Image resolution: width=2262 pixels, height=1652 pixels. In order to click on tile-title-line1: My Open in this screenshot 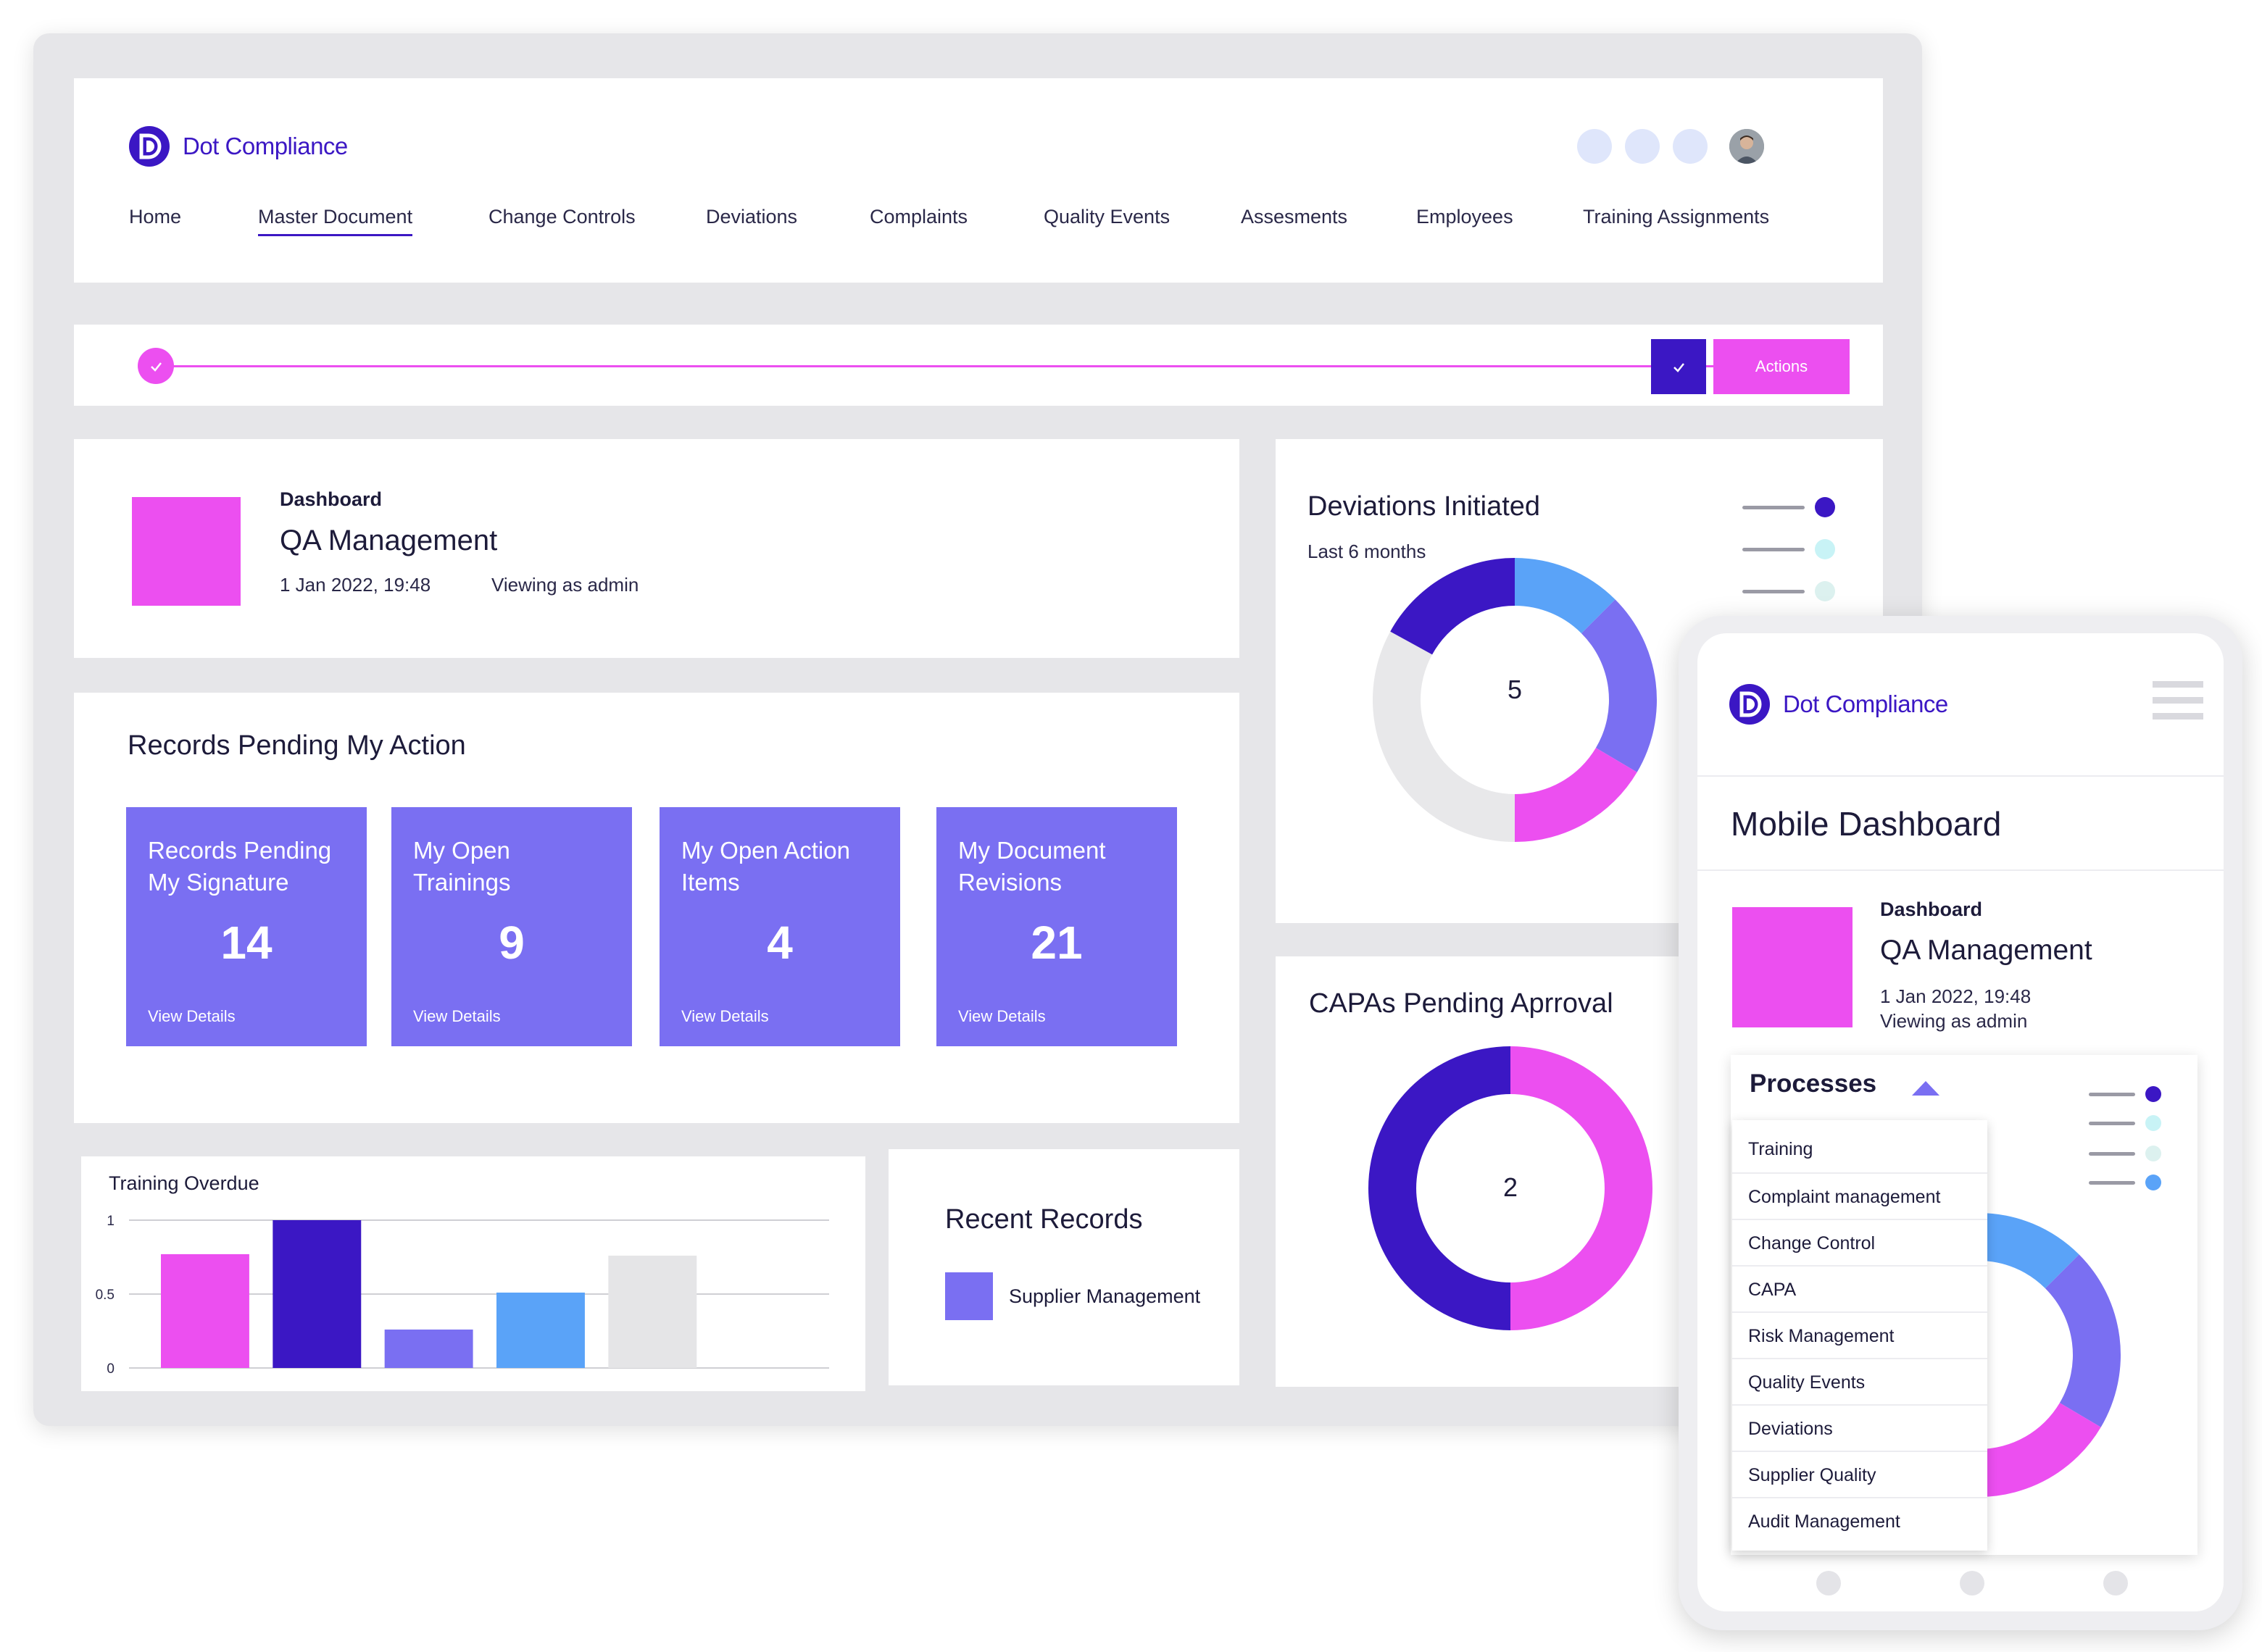, I will do `click(462, 850)`.